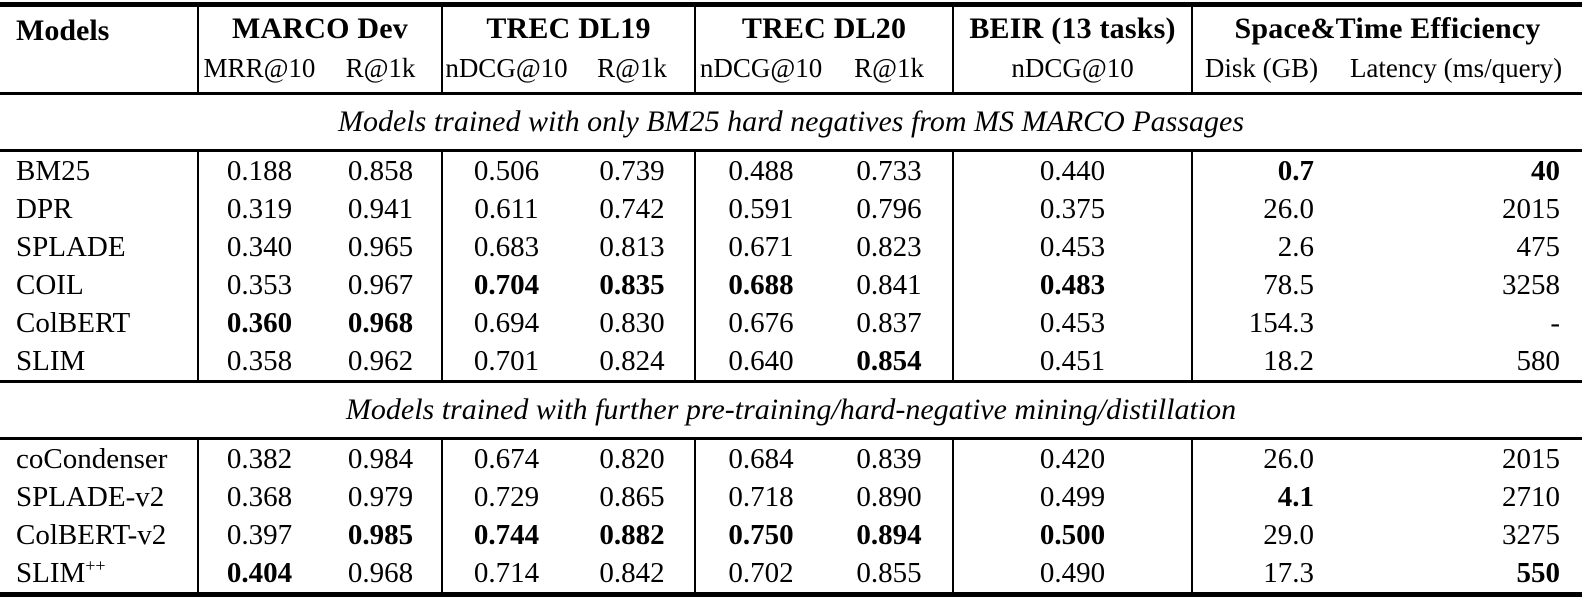  I want to click on value-cell: 26.0, so click(1289, 458).